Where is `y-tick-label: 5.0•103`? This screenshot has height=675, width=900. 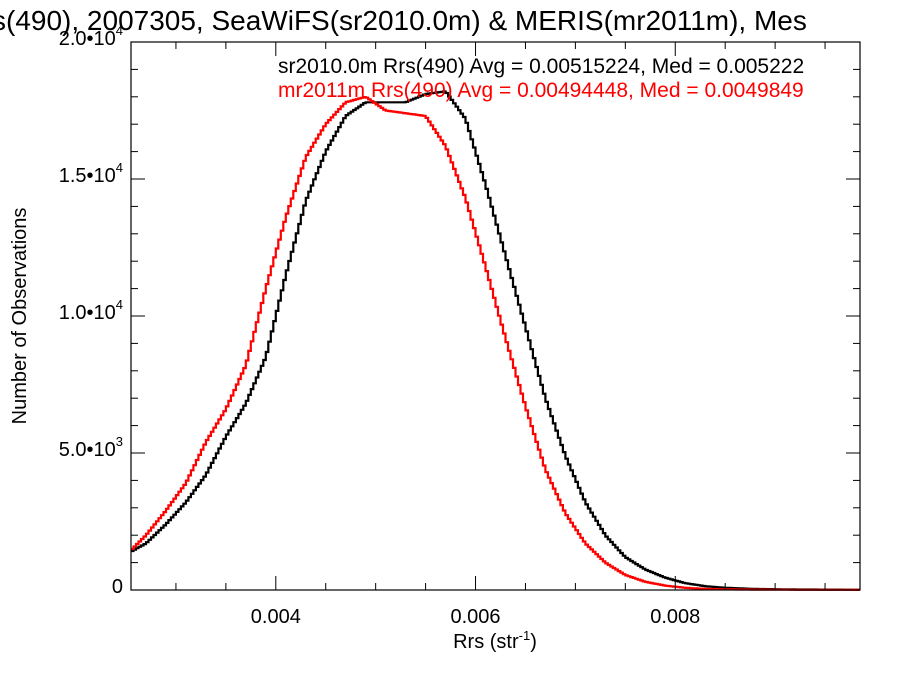 y-tick-label: 5.0•103 is located at coordinates (91, 447).